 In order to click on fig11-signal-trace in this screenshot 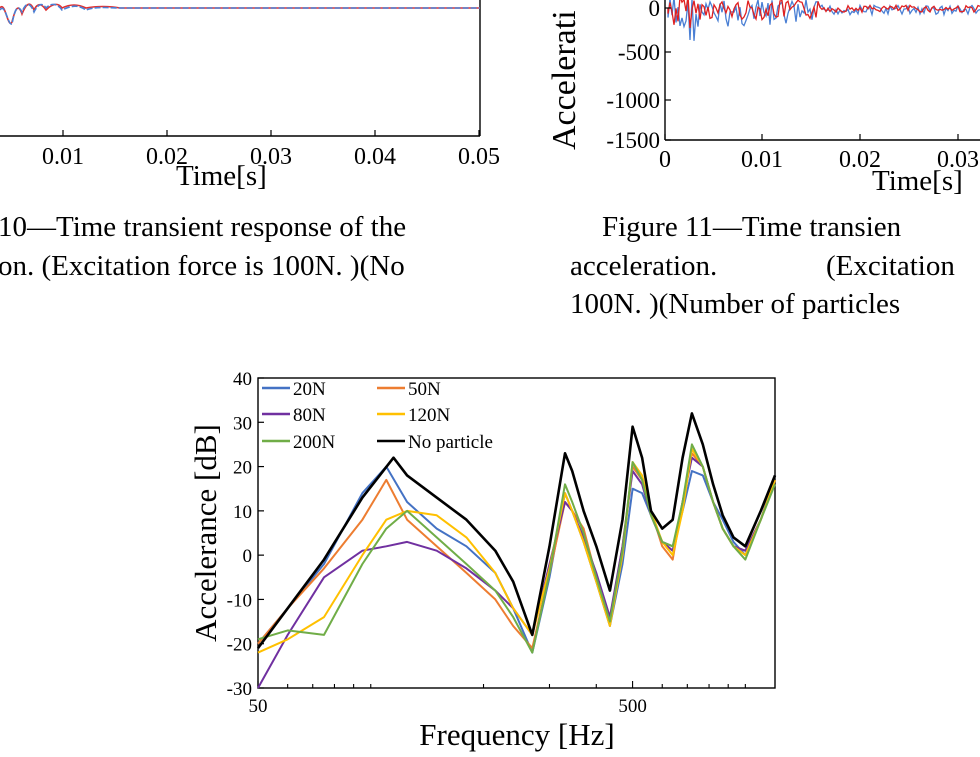, I will do `click(823, 20)`.